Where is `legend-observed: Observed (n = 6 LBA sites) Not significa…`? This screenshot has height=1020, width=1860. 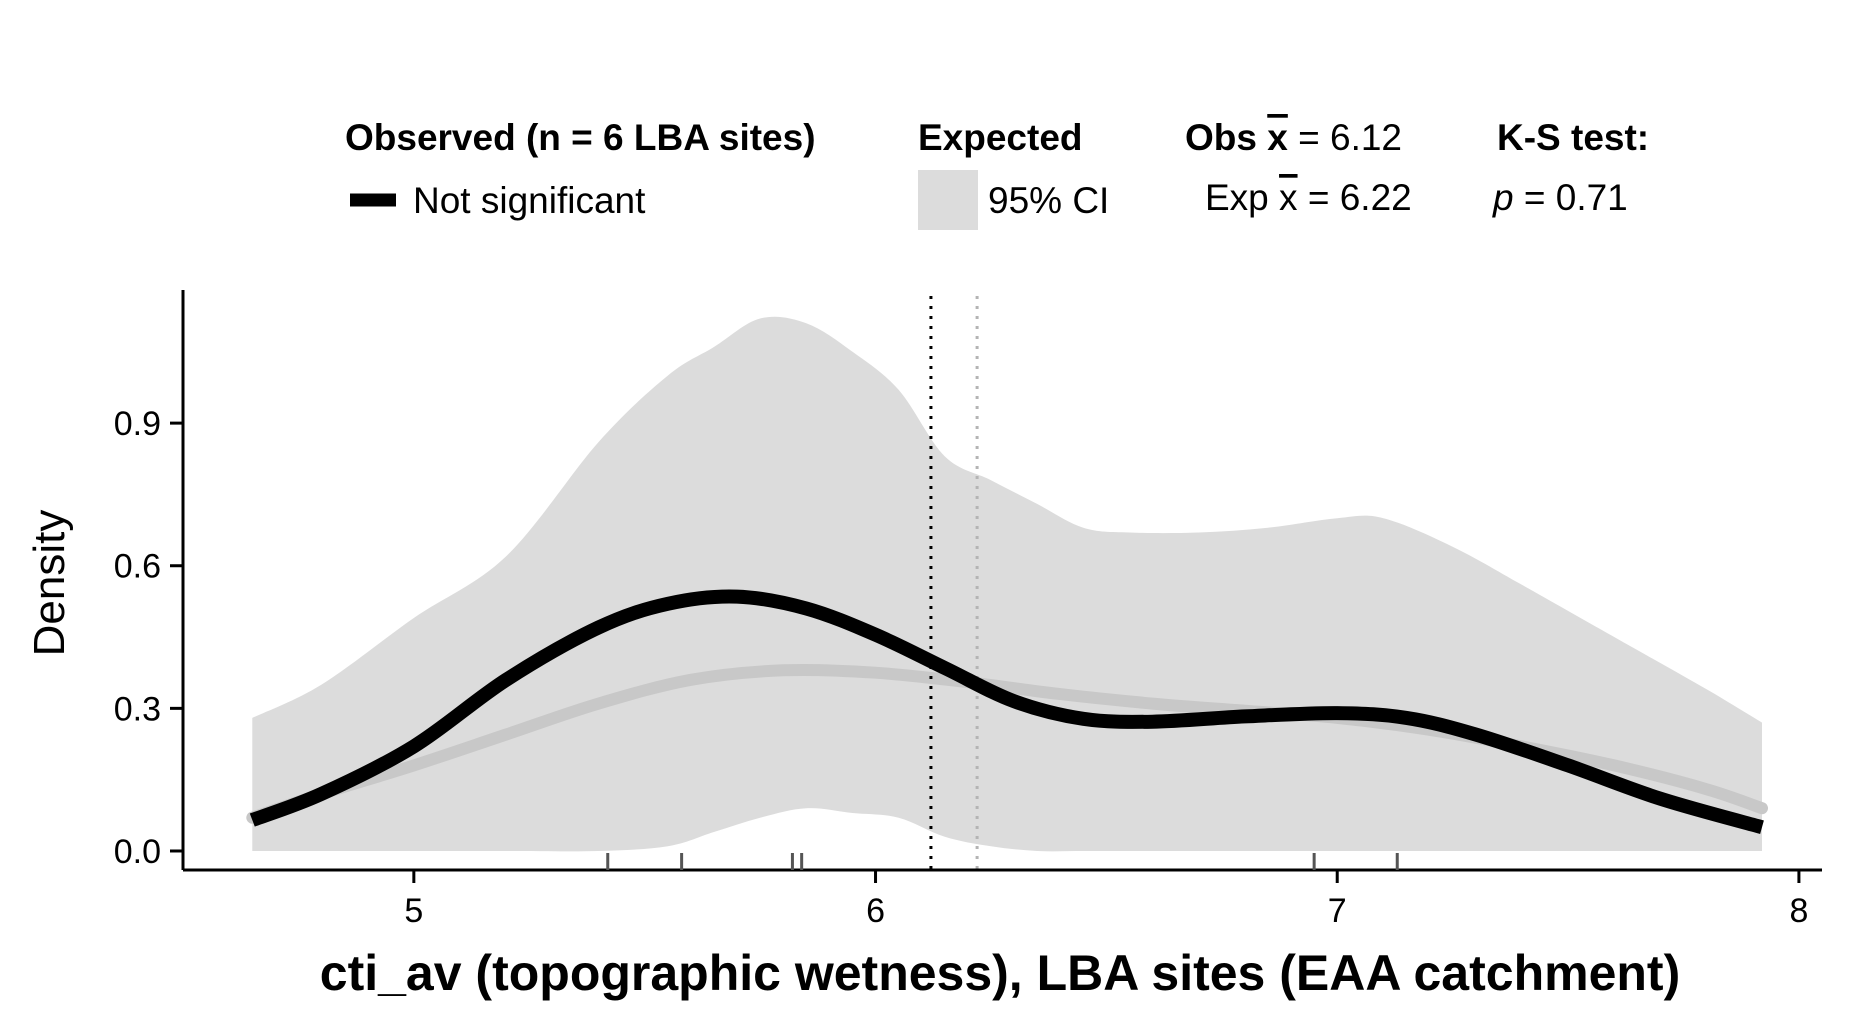
legend-observed: Observed (n = 6 LBA sites) Not significa… is located at coordinates (580, 169).